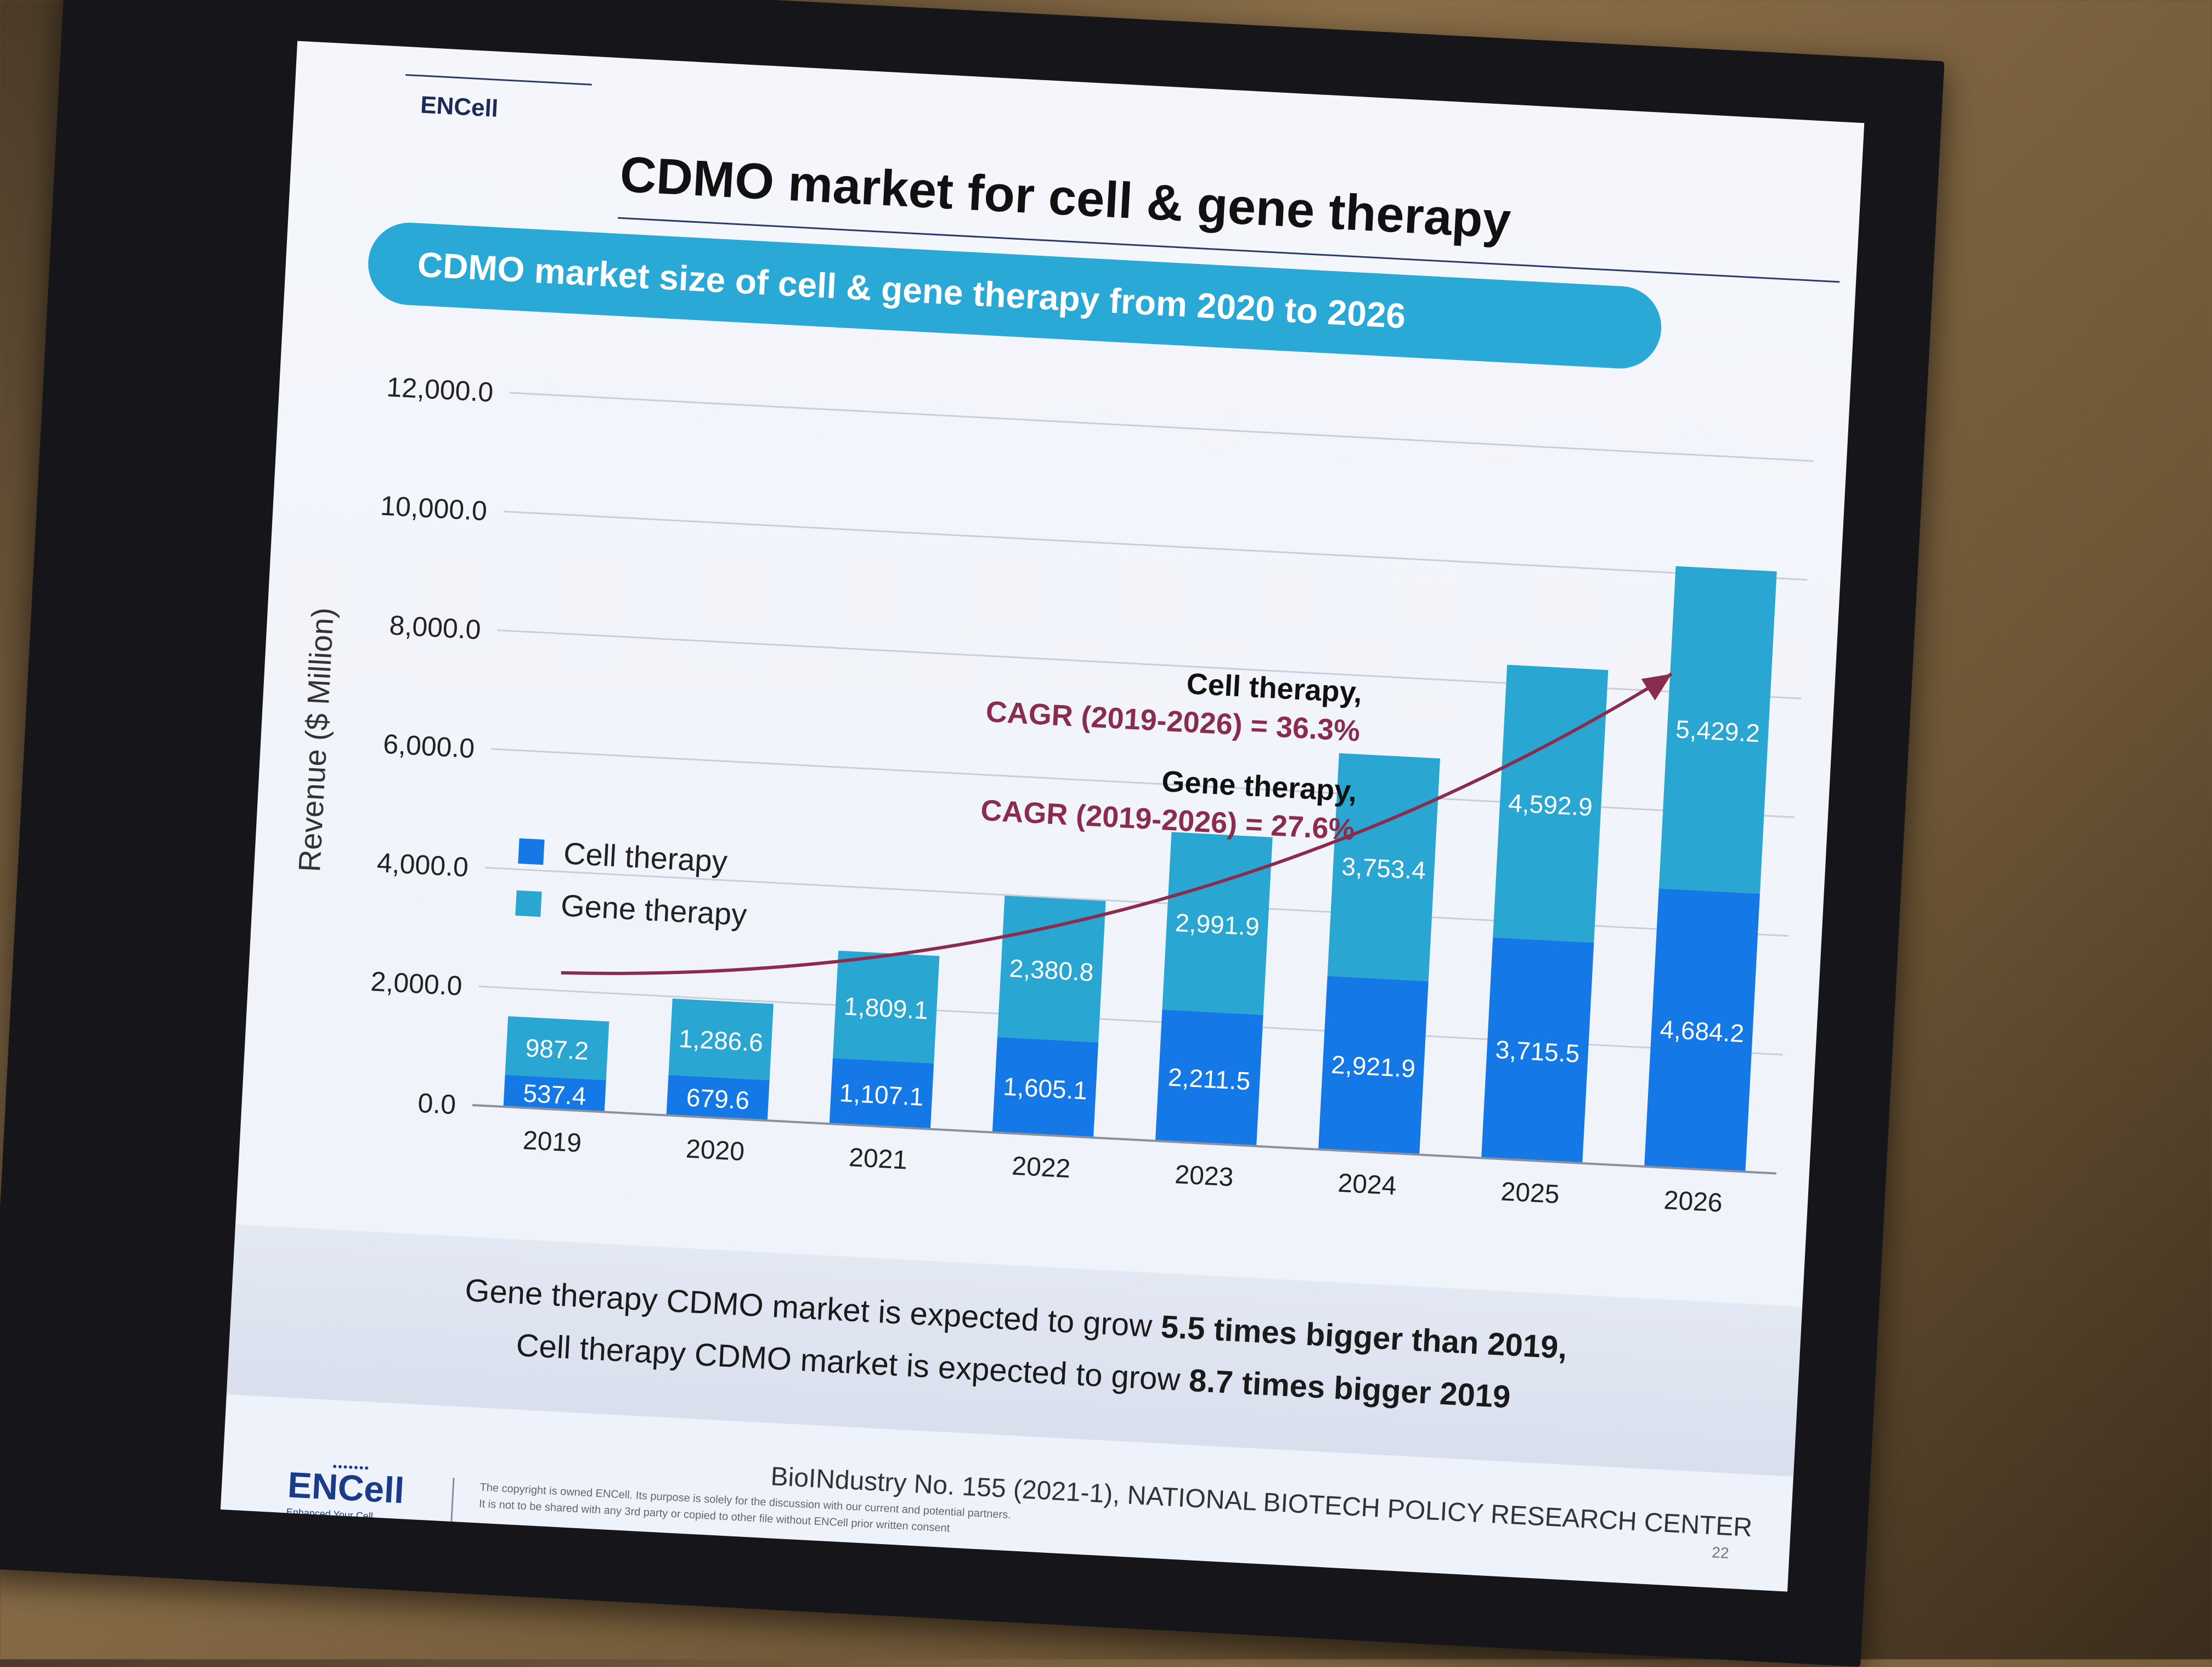  I want to click on data-label-cell: 1,605.1, so click(1045, 1088).